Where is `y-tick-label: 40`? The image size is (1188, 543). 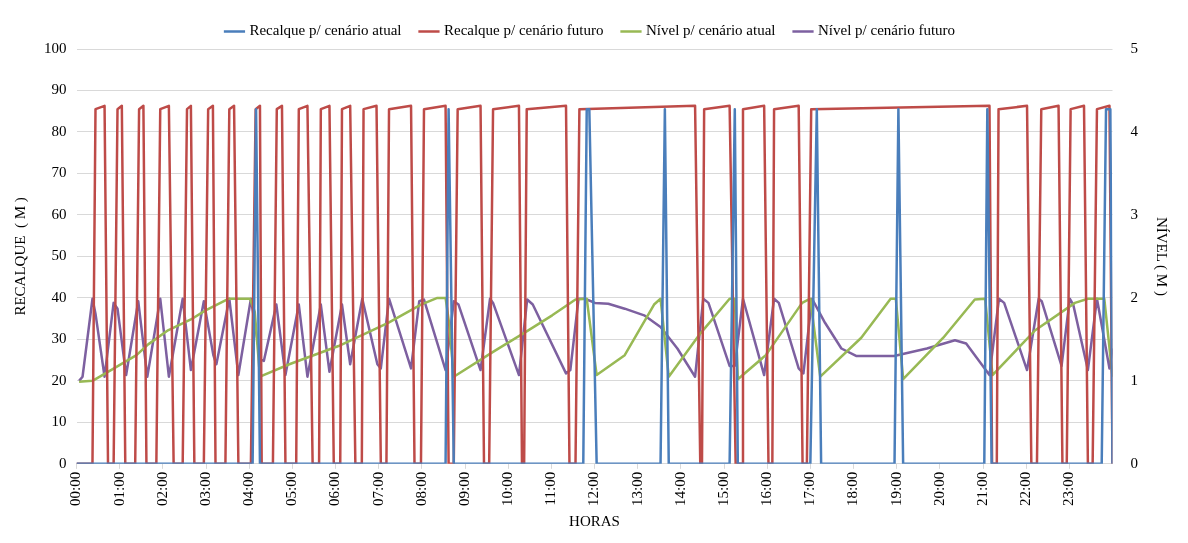
y-tick-label: 40 is located at coordinates (59, 296).